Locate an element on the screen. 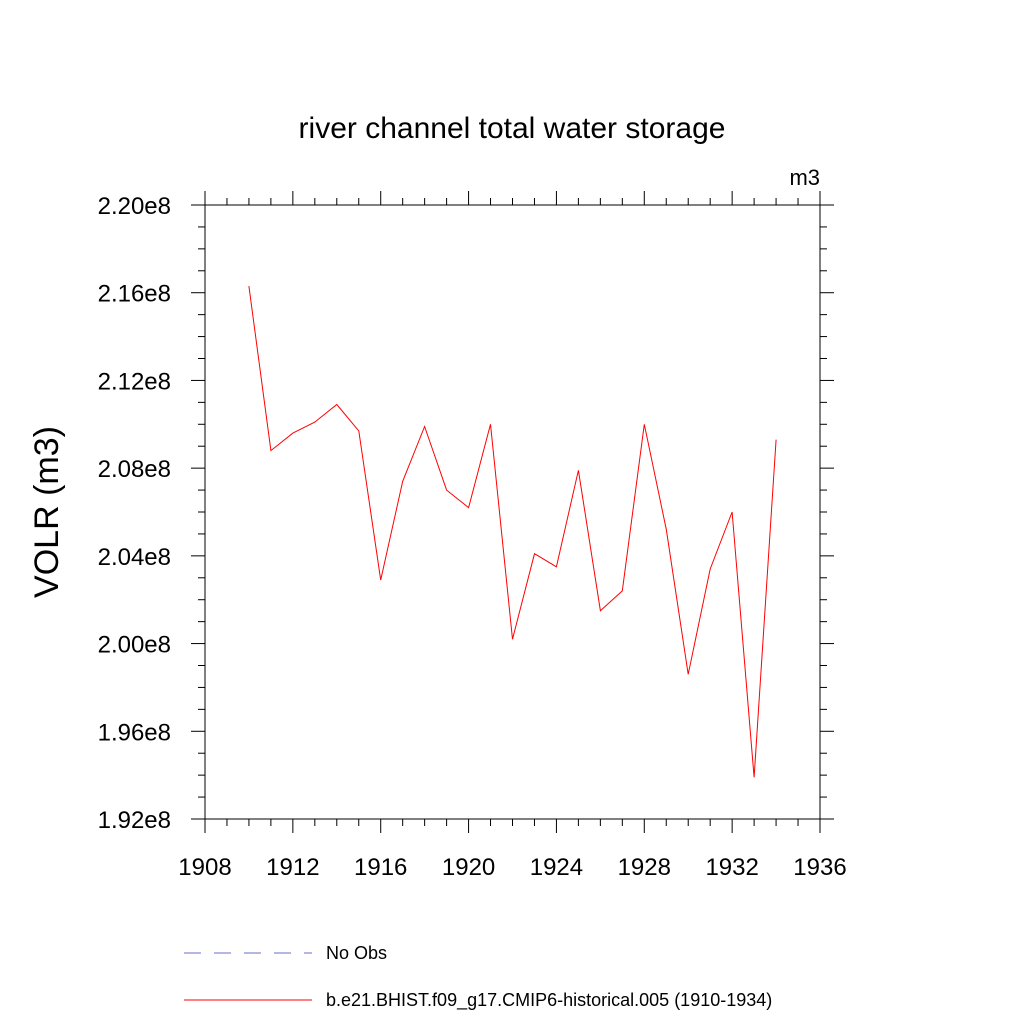 The width and height of the screenshot is (1024, 1024). units-label: m3 is located at coordinates (804, 177).